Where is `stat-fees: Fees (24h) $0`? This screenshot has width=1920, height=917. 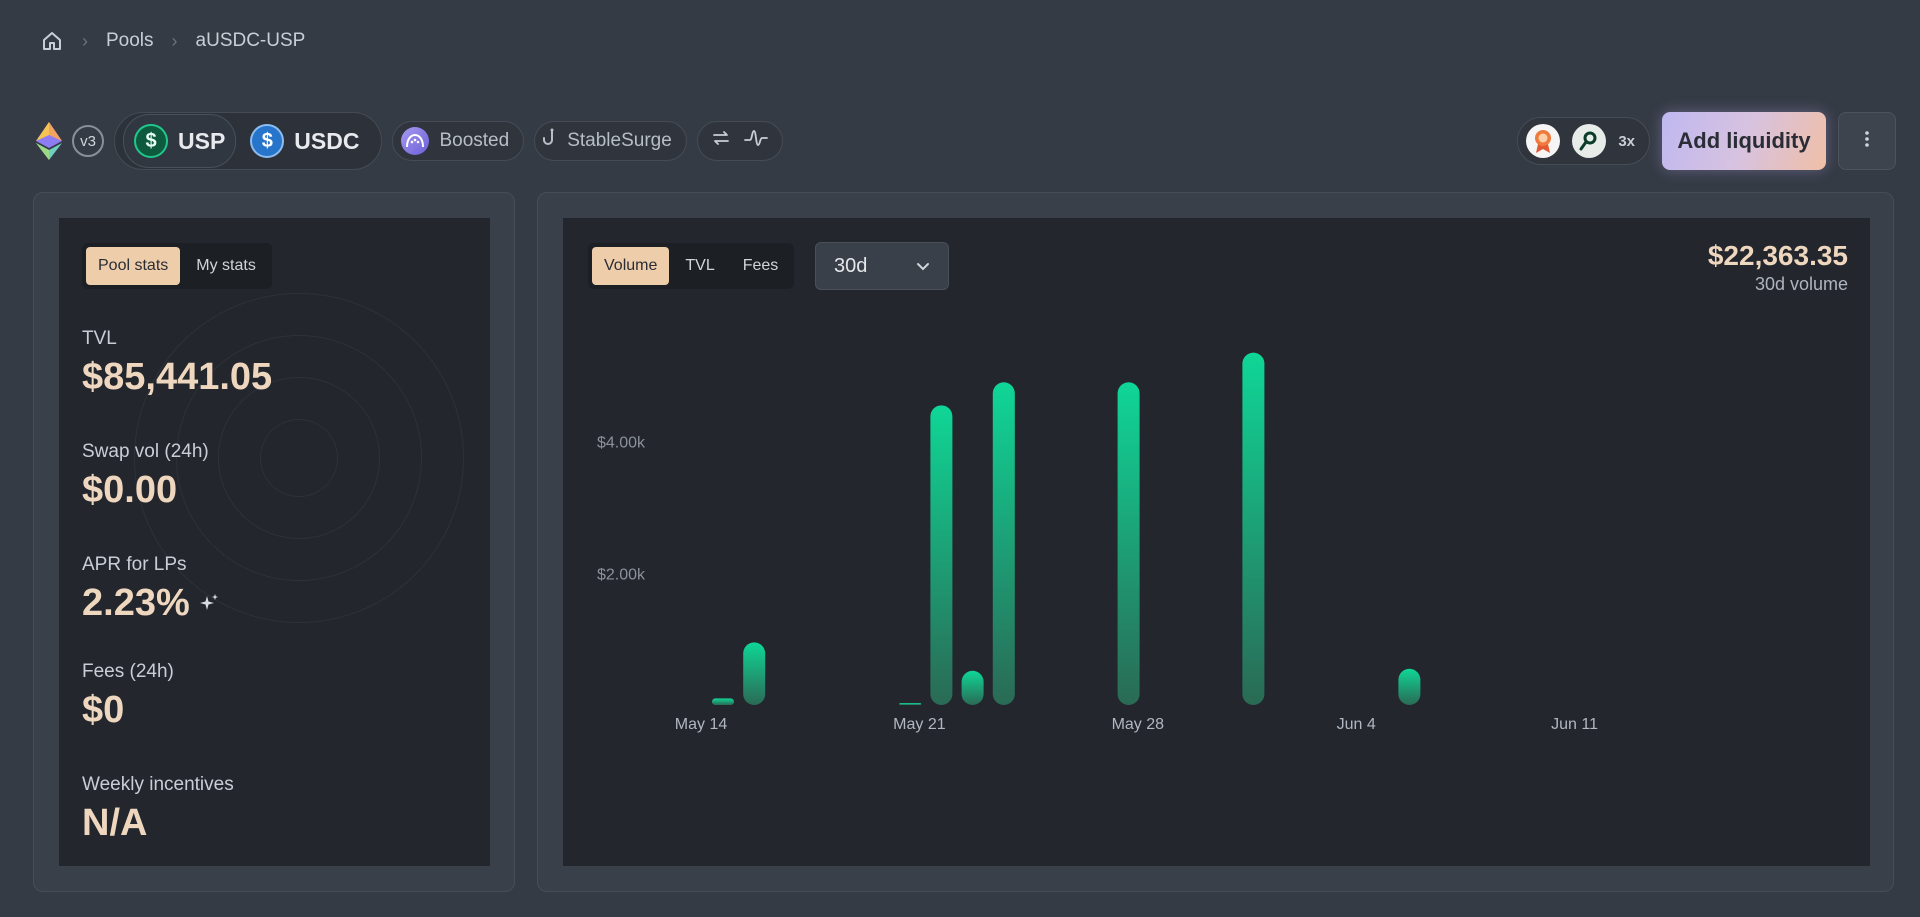
stat-fees: Fees (24h) $0 is located at coordinates (128, 696).